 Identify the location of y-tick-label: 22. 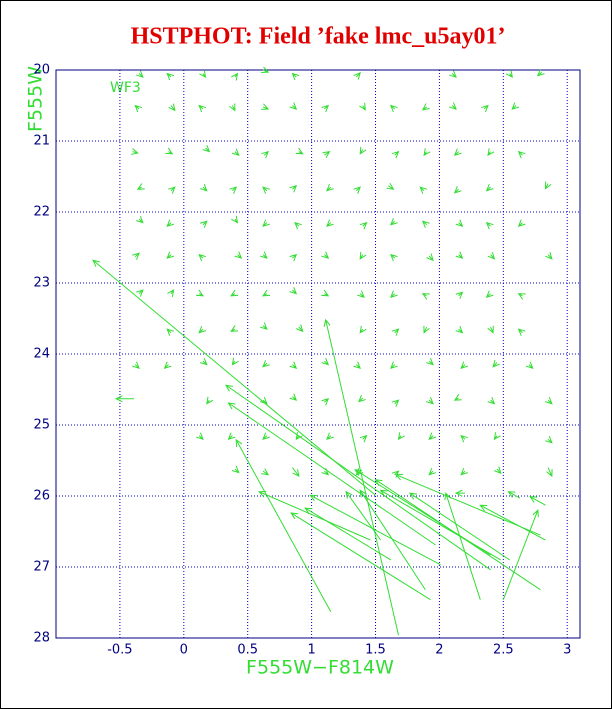
(41, 212).